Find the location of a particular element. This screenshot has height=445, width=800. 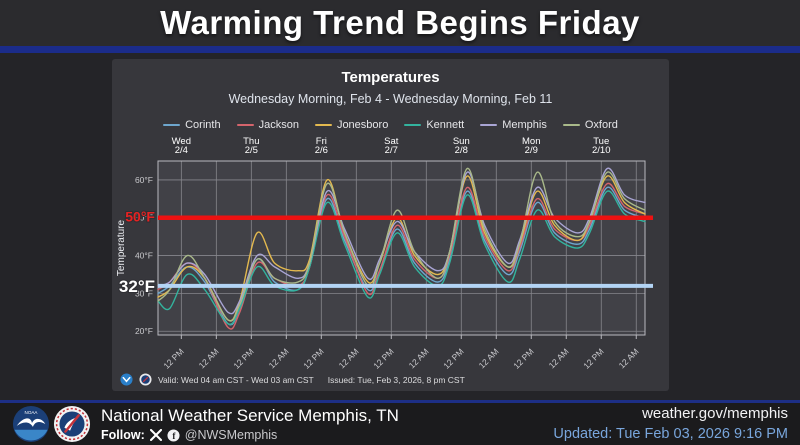

nws-logo is located at coordinates (72, 424).